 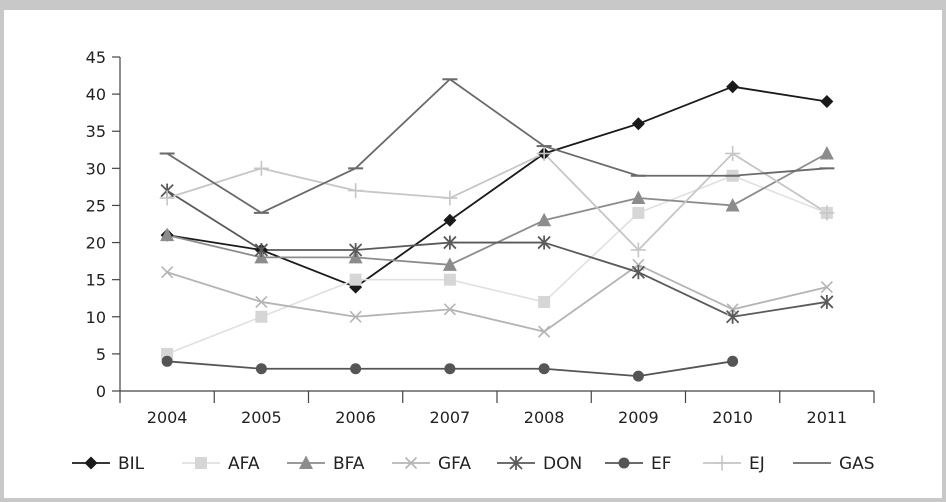 I want to click on x-tick-label: 2008, so click(x=544, y=417).